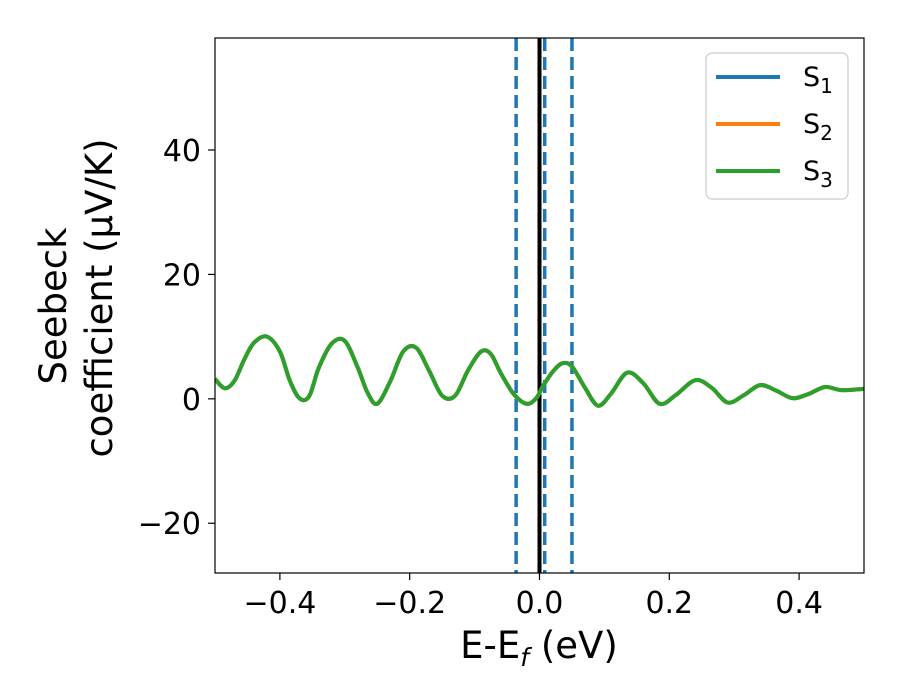 This screenshot has width=900, height=700. Describe the element at coordinates (799, 603) in the screenshot. I see `x-tick-label: 0.4` at that location.